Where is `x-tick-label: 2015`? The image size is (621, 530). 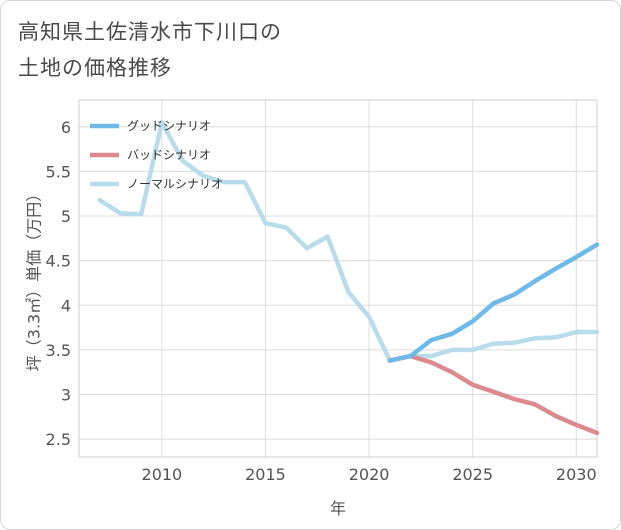
x-tick-label: 2015 is located at coordinates (265, 474).